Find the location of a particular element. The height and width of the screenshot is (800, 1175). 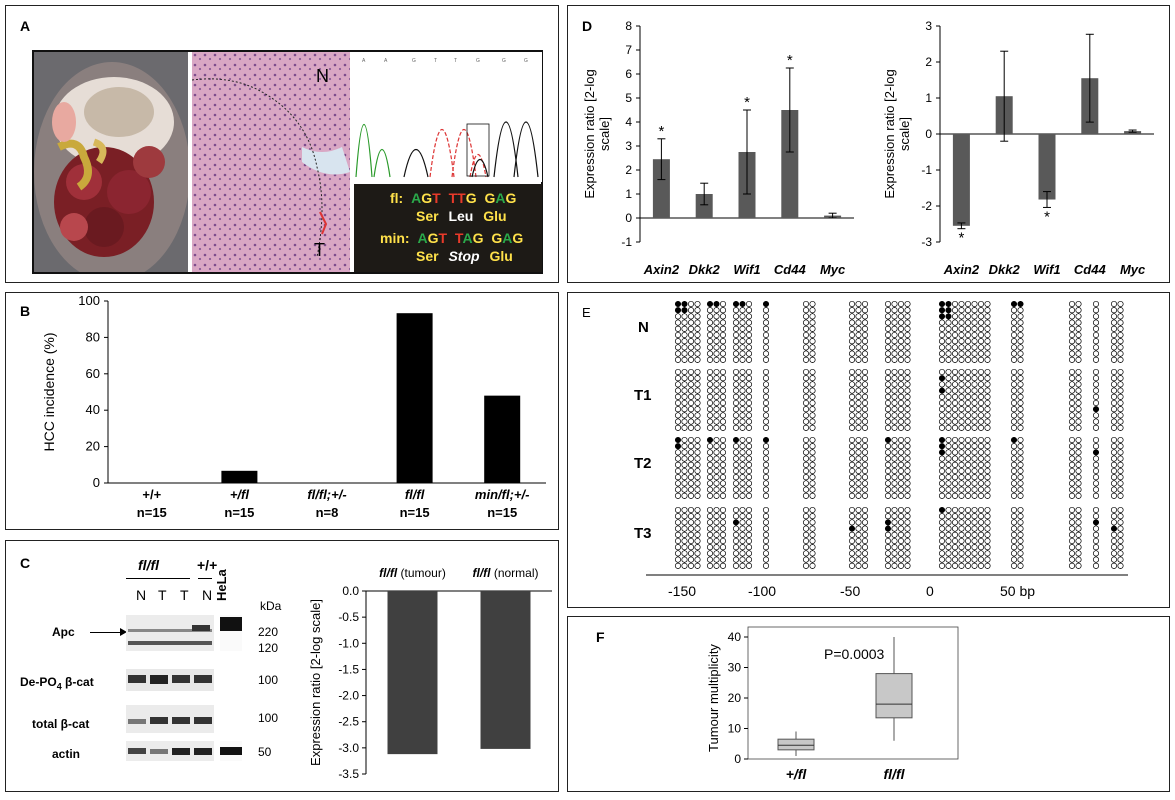

min-aa-2: Stop is located at coordinates (464, 256).